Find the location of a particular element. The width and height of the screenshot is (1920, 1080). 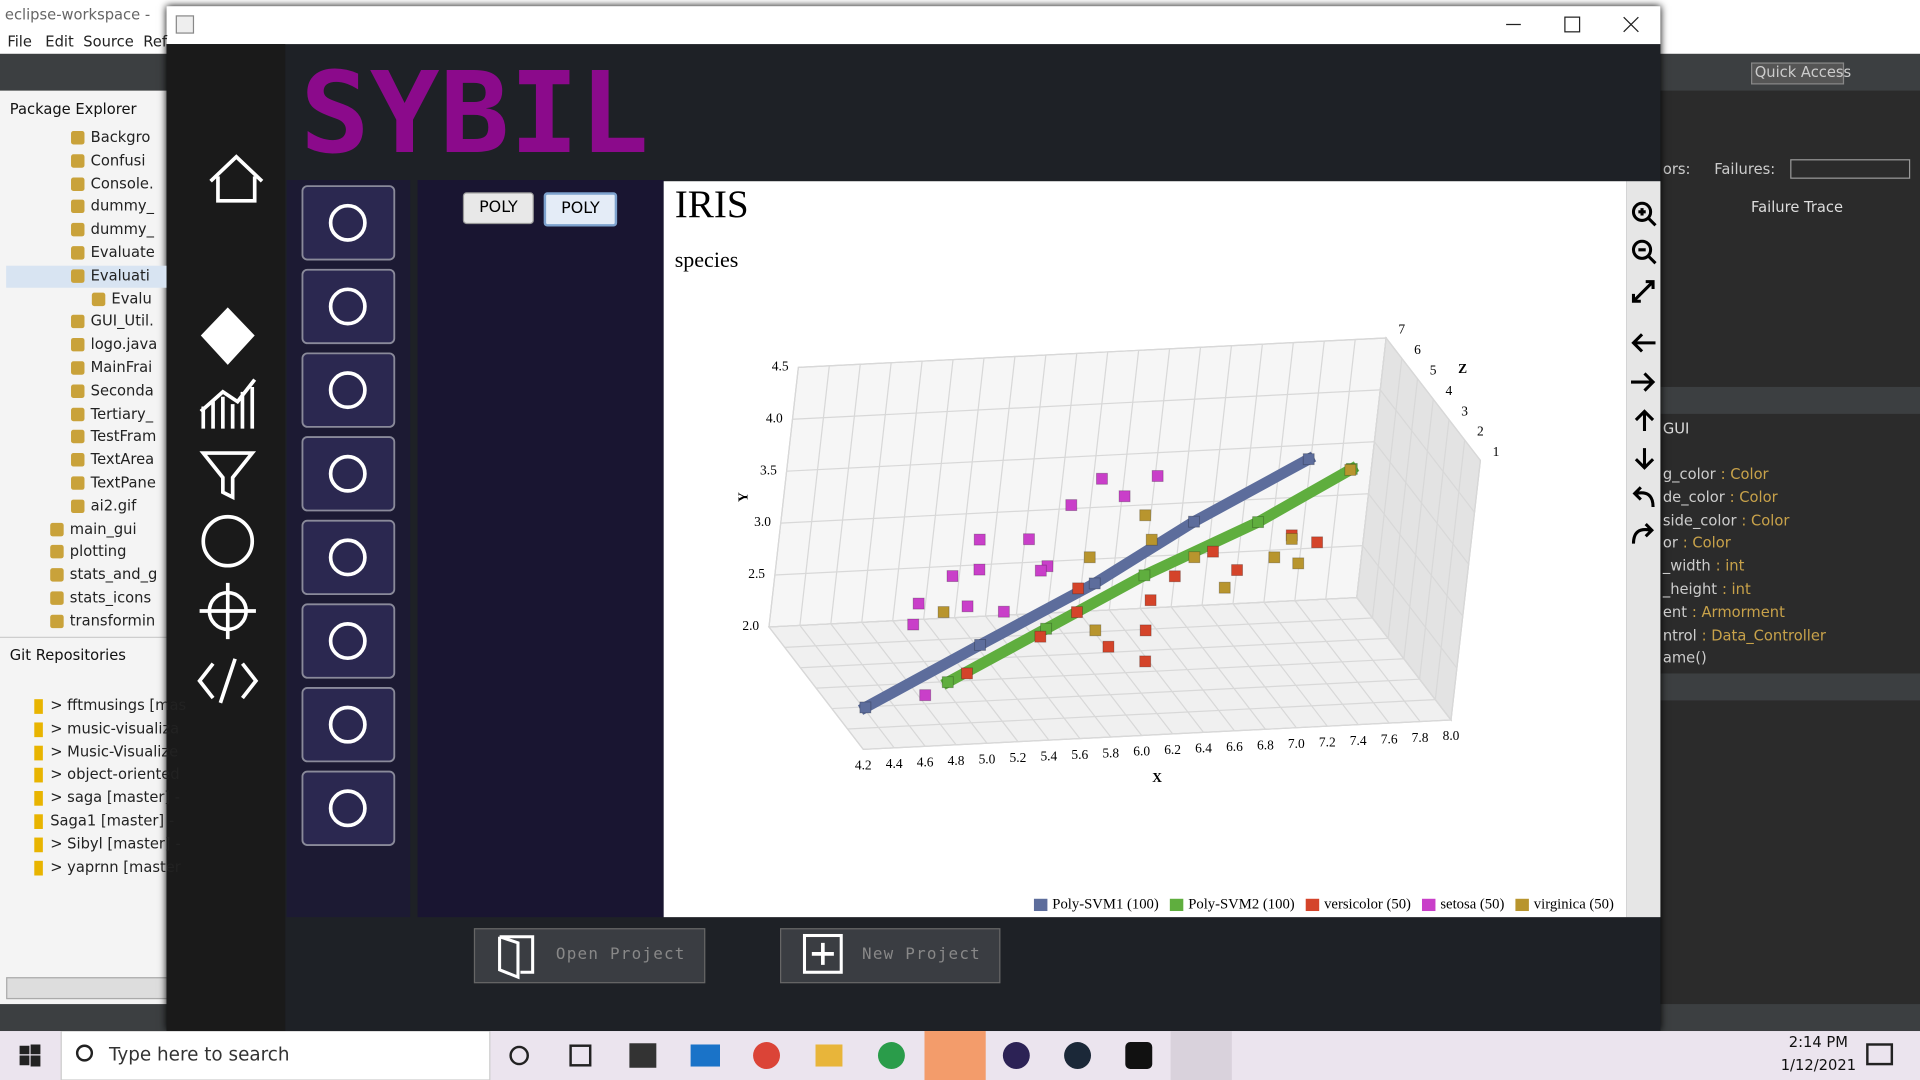

member-type: : int is located at coordinates (1736, 589).